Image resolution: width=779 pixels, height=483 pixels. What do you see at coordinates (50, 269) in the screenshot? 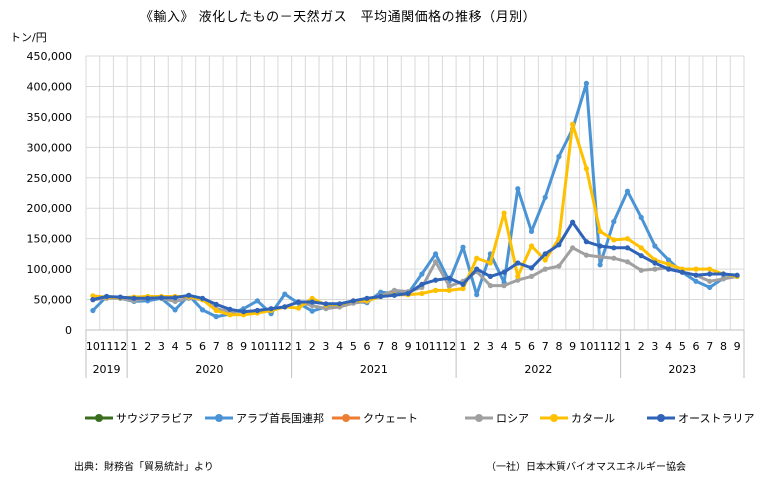
I see `y-tick-label: 100,000` at bounding box center [50, 269].